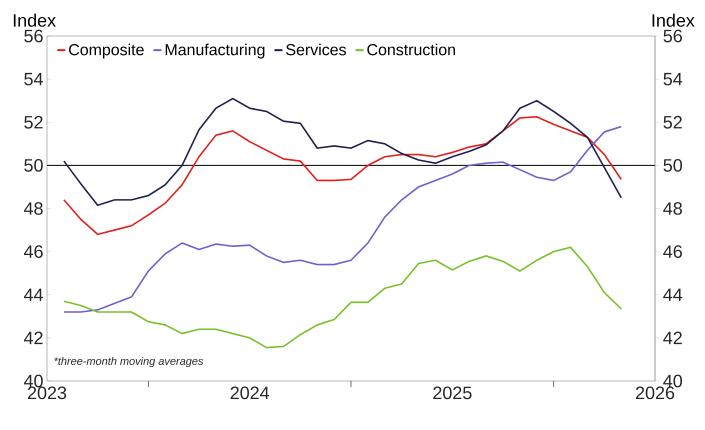  Describe the element at coordinates (33, 294) in the screenshot. I see `y-tick-label: 44` at that location.